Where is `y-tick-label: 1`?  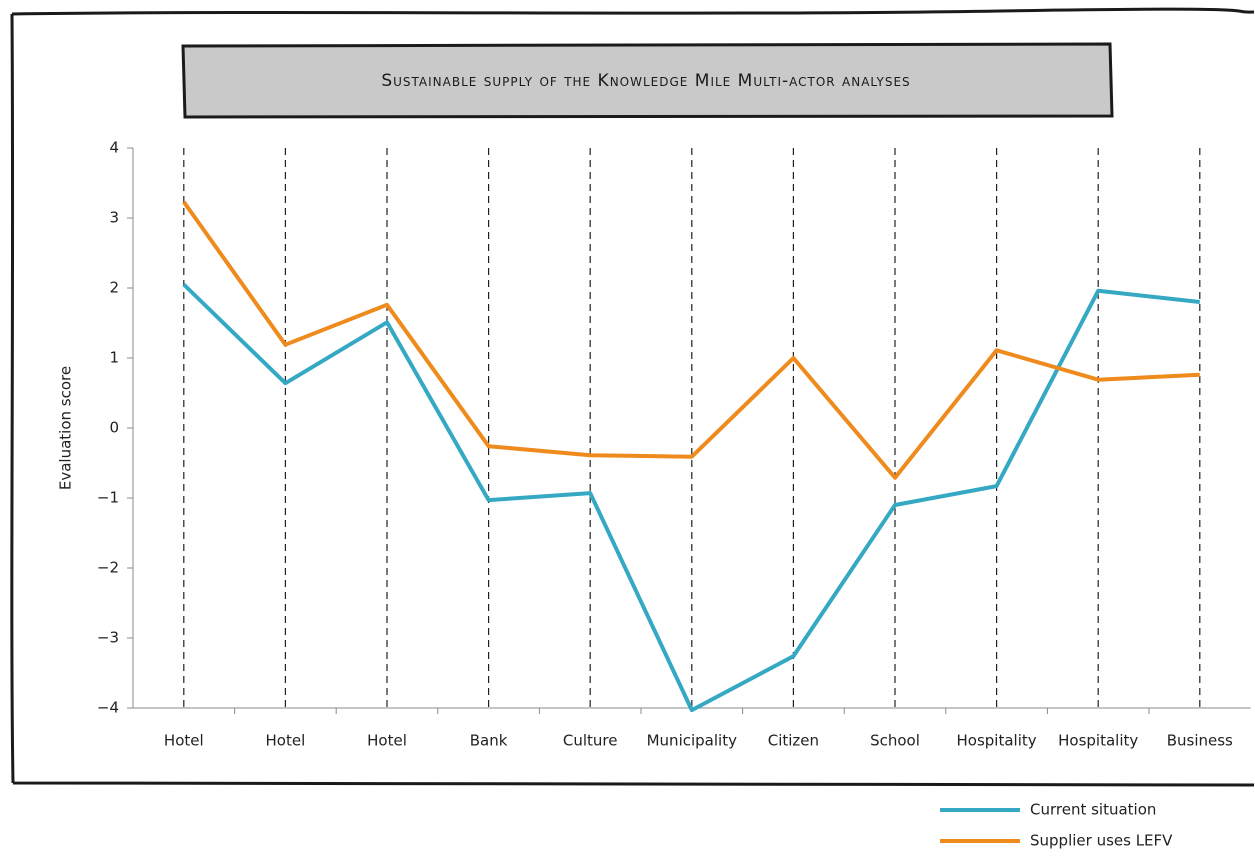
y-tick-label: 1 is located at coordinates (114, 358).